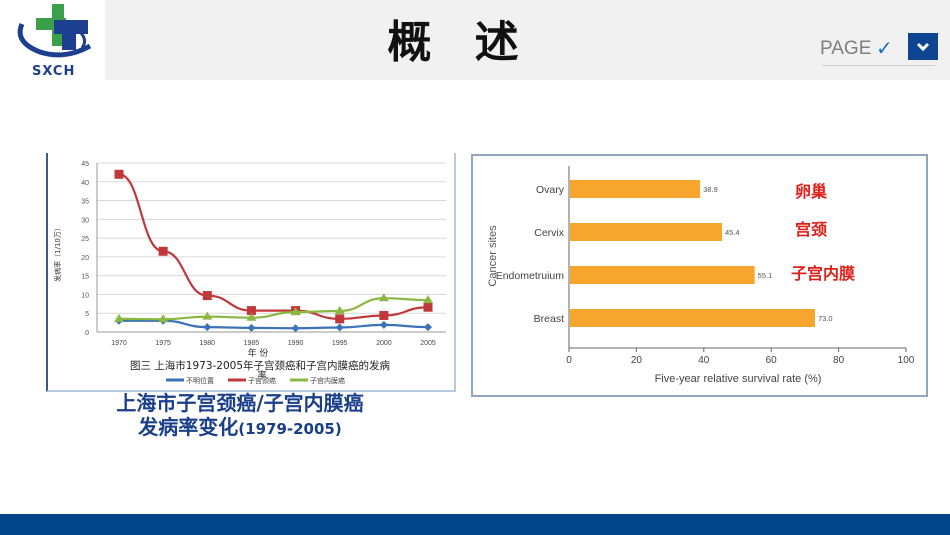 This screenshot has width=950, height=535. I want to click on page-label: PAGE, so click(846, 48).